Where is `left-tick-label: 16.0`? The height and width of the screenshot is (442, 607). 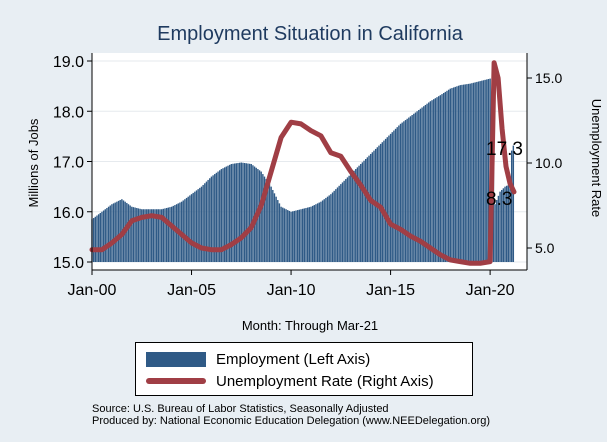 left-tick-label: 16.0 is located at coordinates (68, 213).